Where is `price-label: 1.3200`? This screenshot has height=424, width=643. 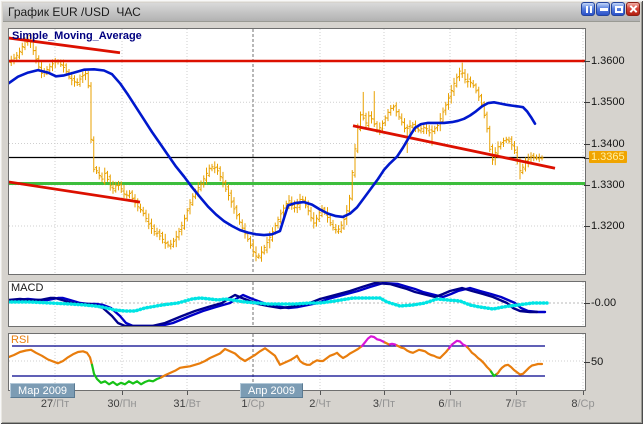
price-label: 1.3200 is located at coordinates (608, 226).